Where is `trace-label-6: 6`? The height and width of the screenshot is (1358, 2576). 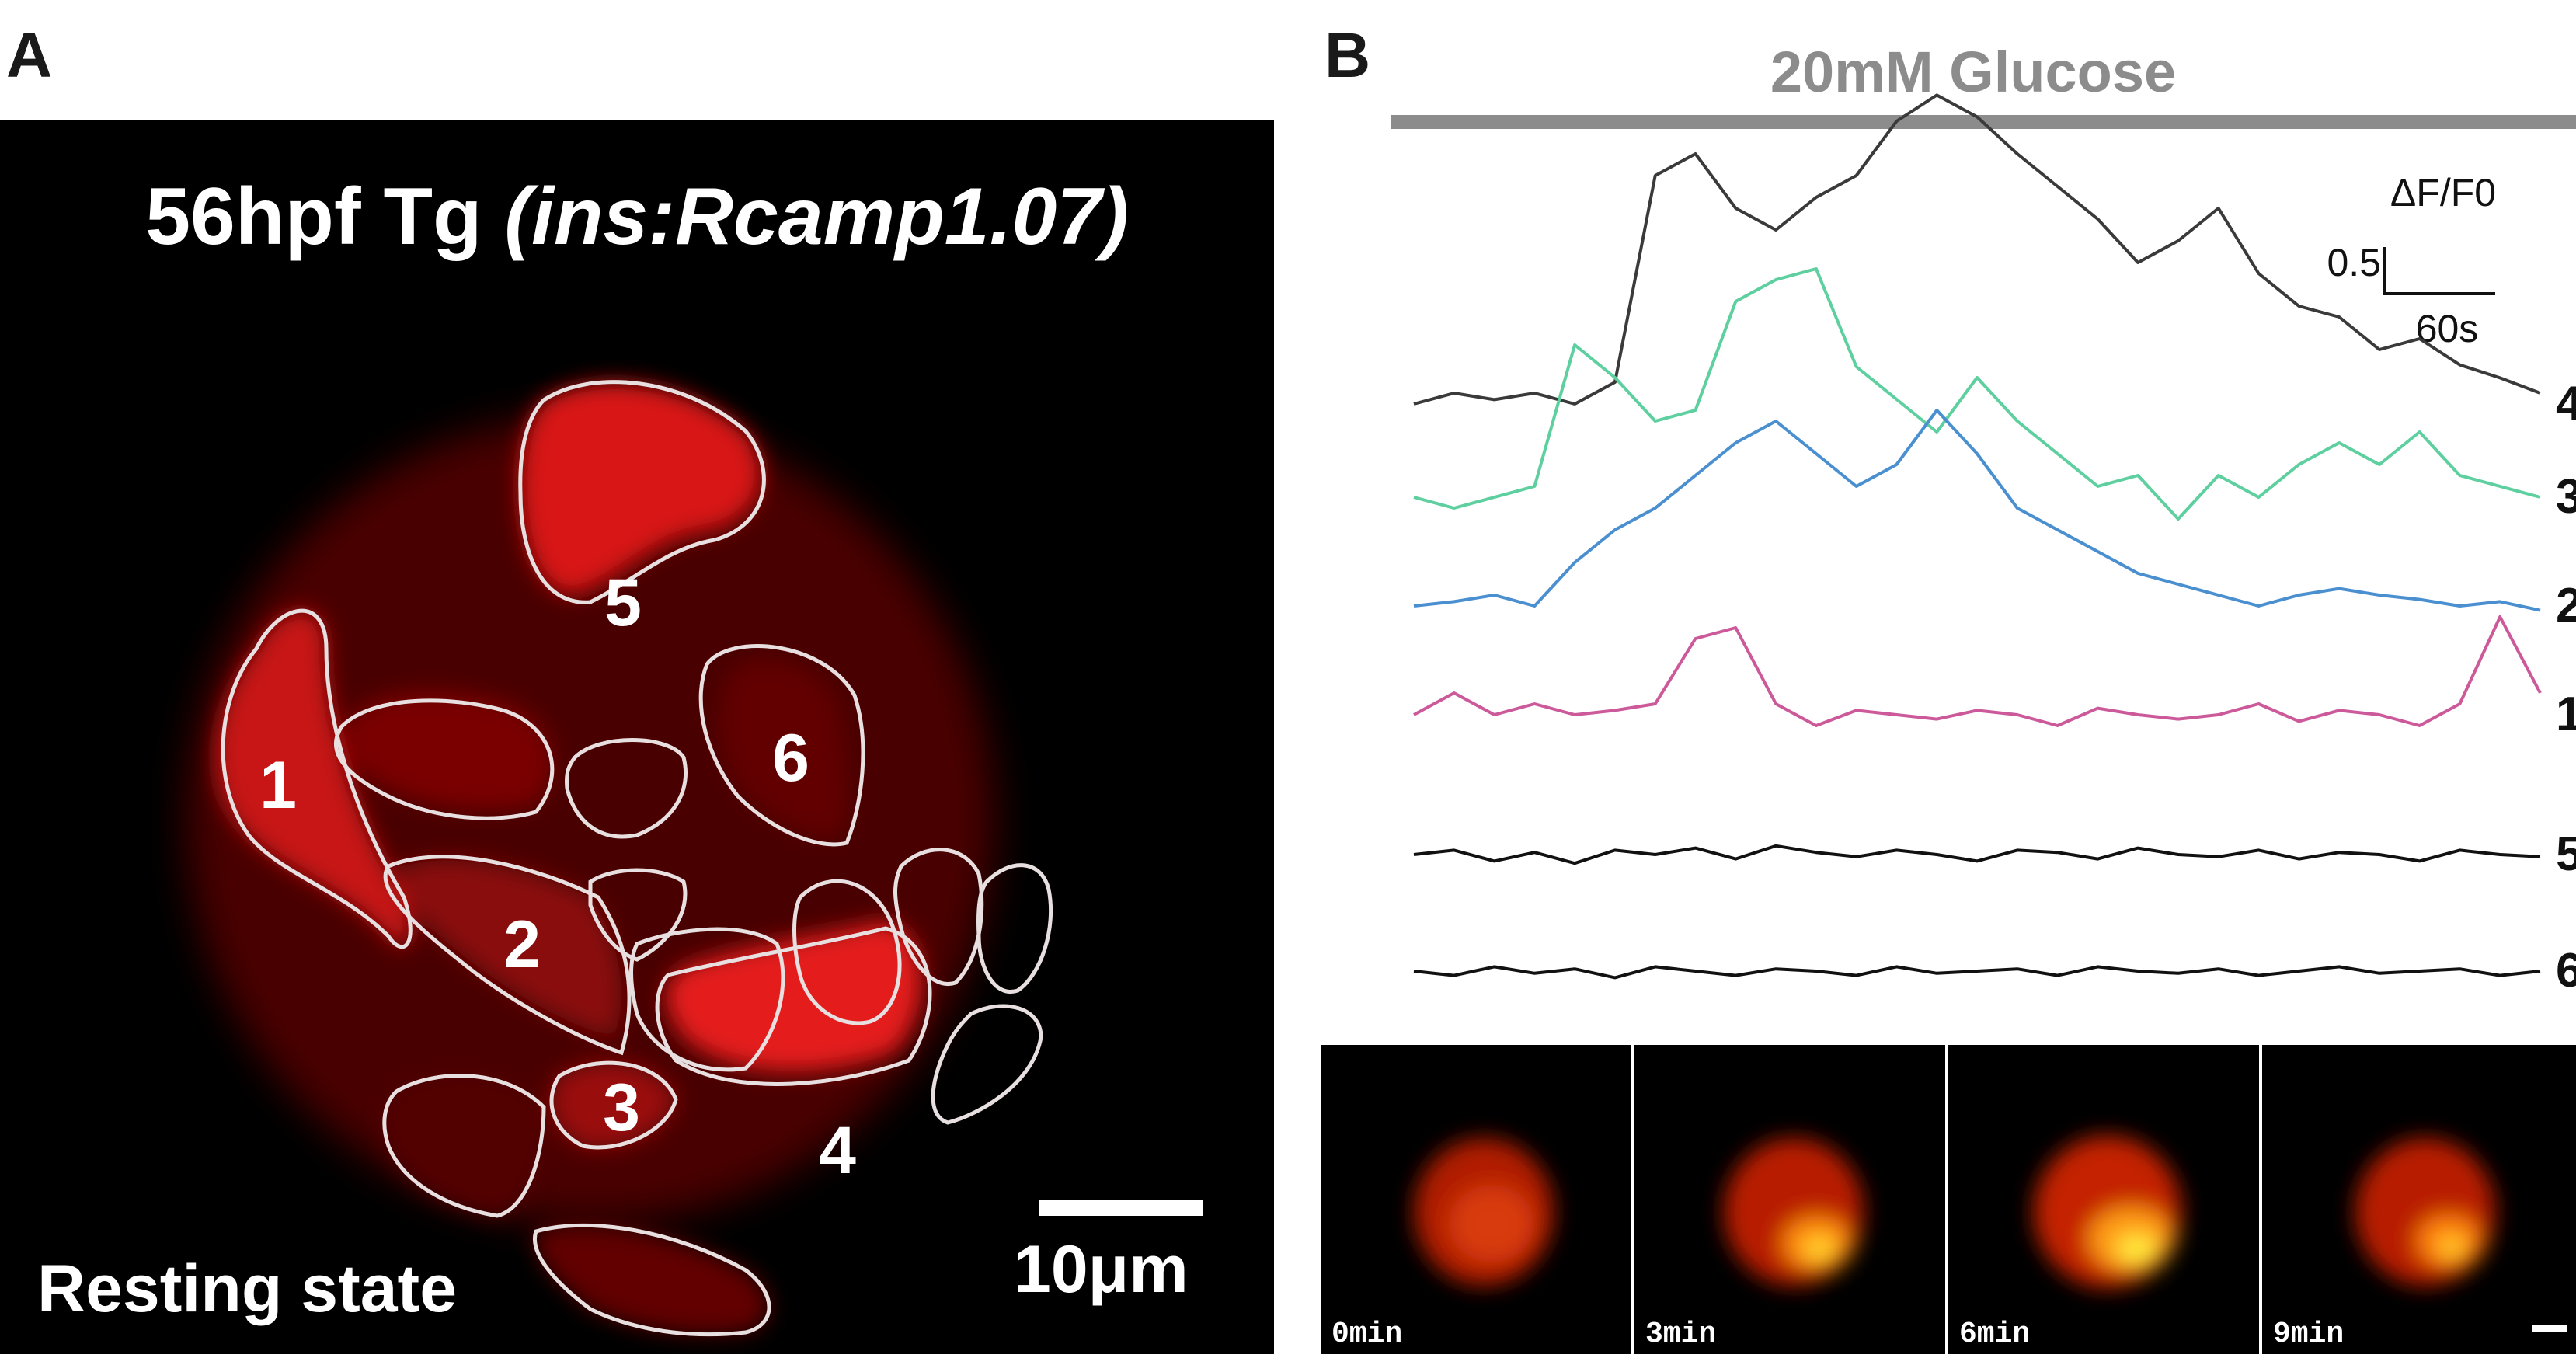
trace-label-6: 6 is located at coordinates (2566, 971).